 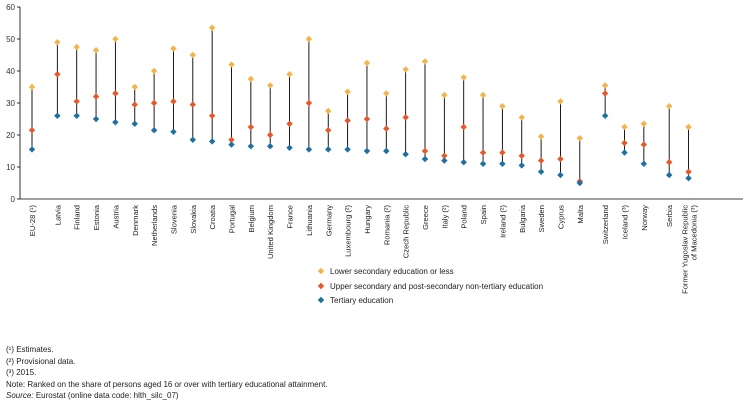 I want to click on category-label: Malta, so click(x=580, y=213).